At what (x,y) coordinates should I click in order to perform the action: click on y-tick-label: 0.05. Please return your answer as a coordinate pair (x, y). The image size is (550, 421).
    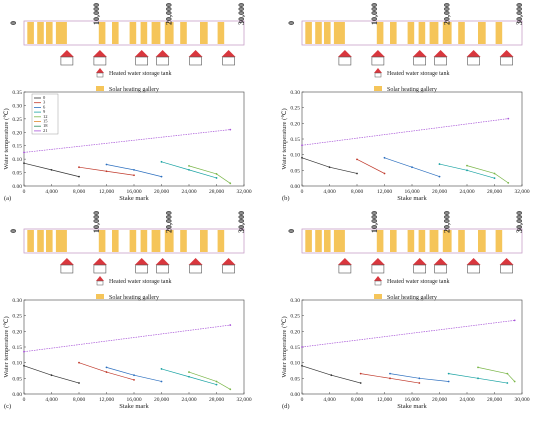
    Looking at the image, I should click on (17, 174).